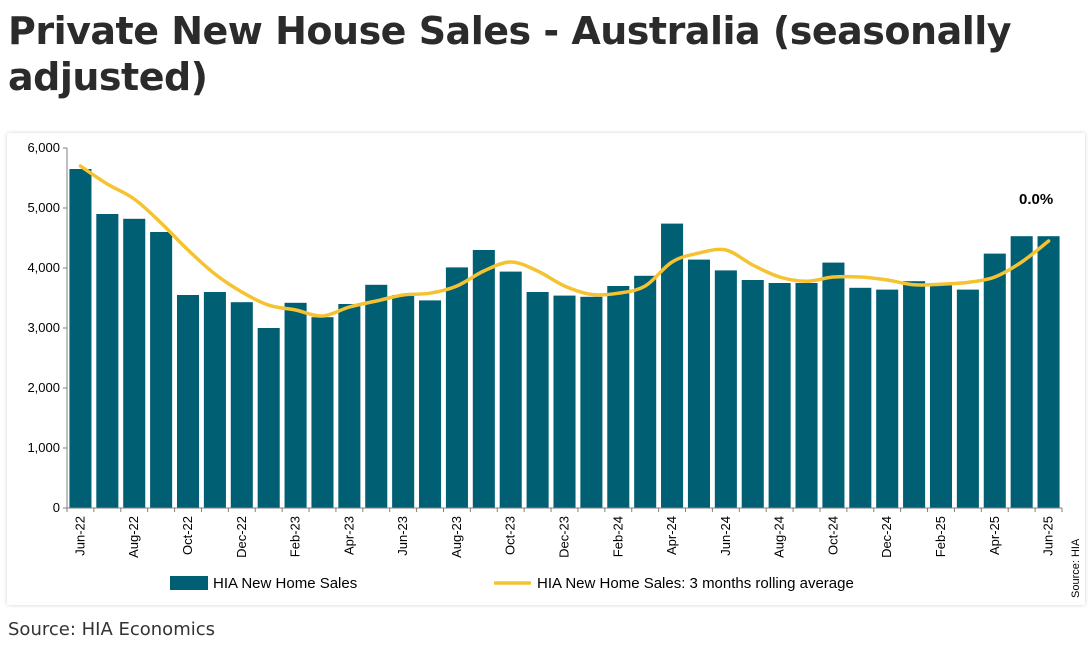  What do you see at coordinates (43, 327) in the screenshot?
I see `y-tick-label: 3,000` at bounding box center [43, 327].